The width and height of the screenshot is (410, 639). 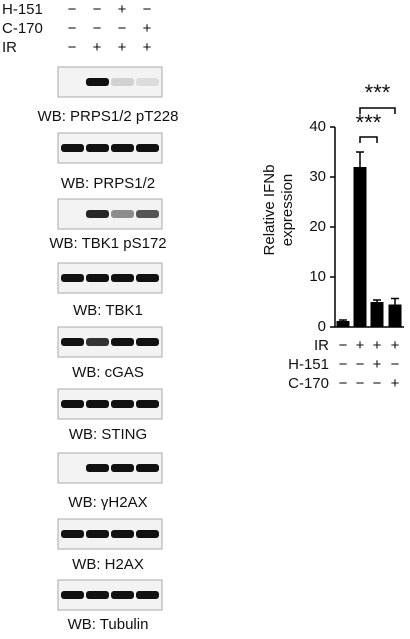 I want to click on blot-label: WB: PRPS1/2, so click(x=108, y=183).